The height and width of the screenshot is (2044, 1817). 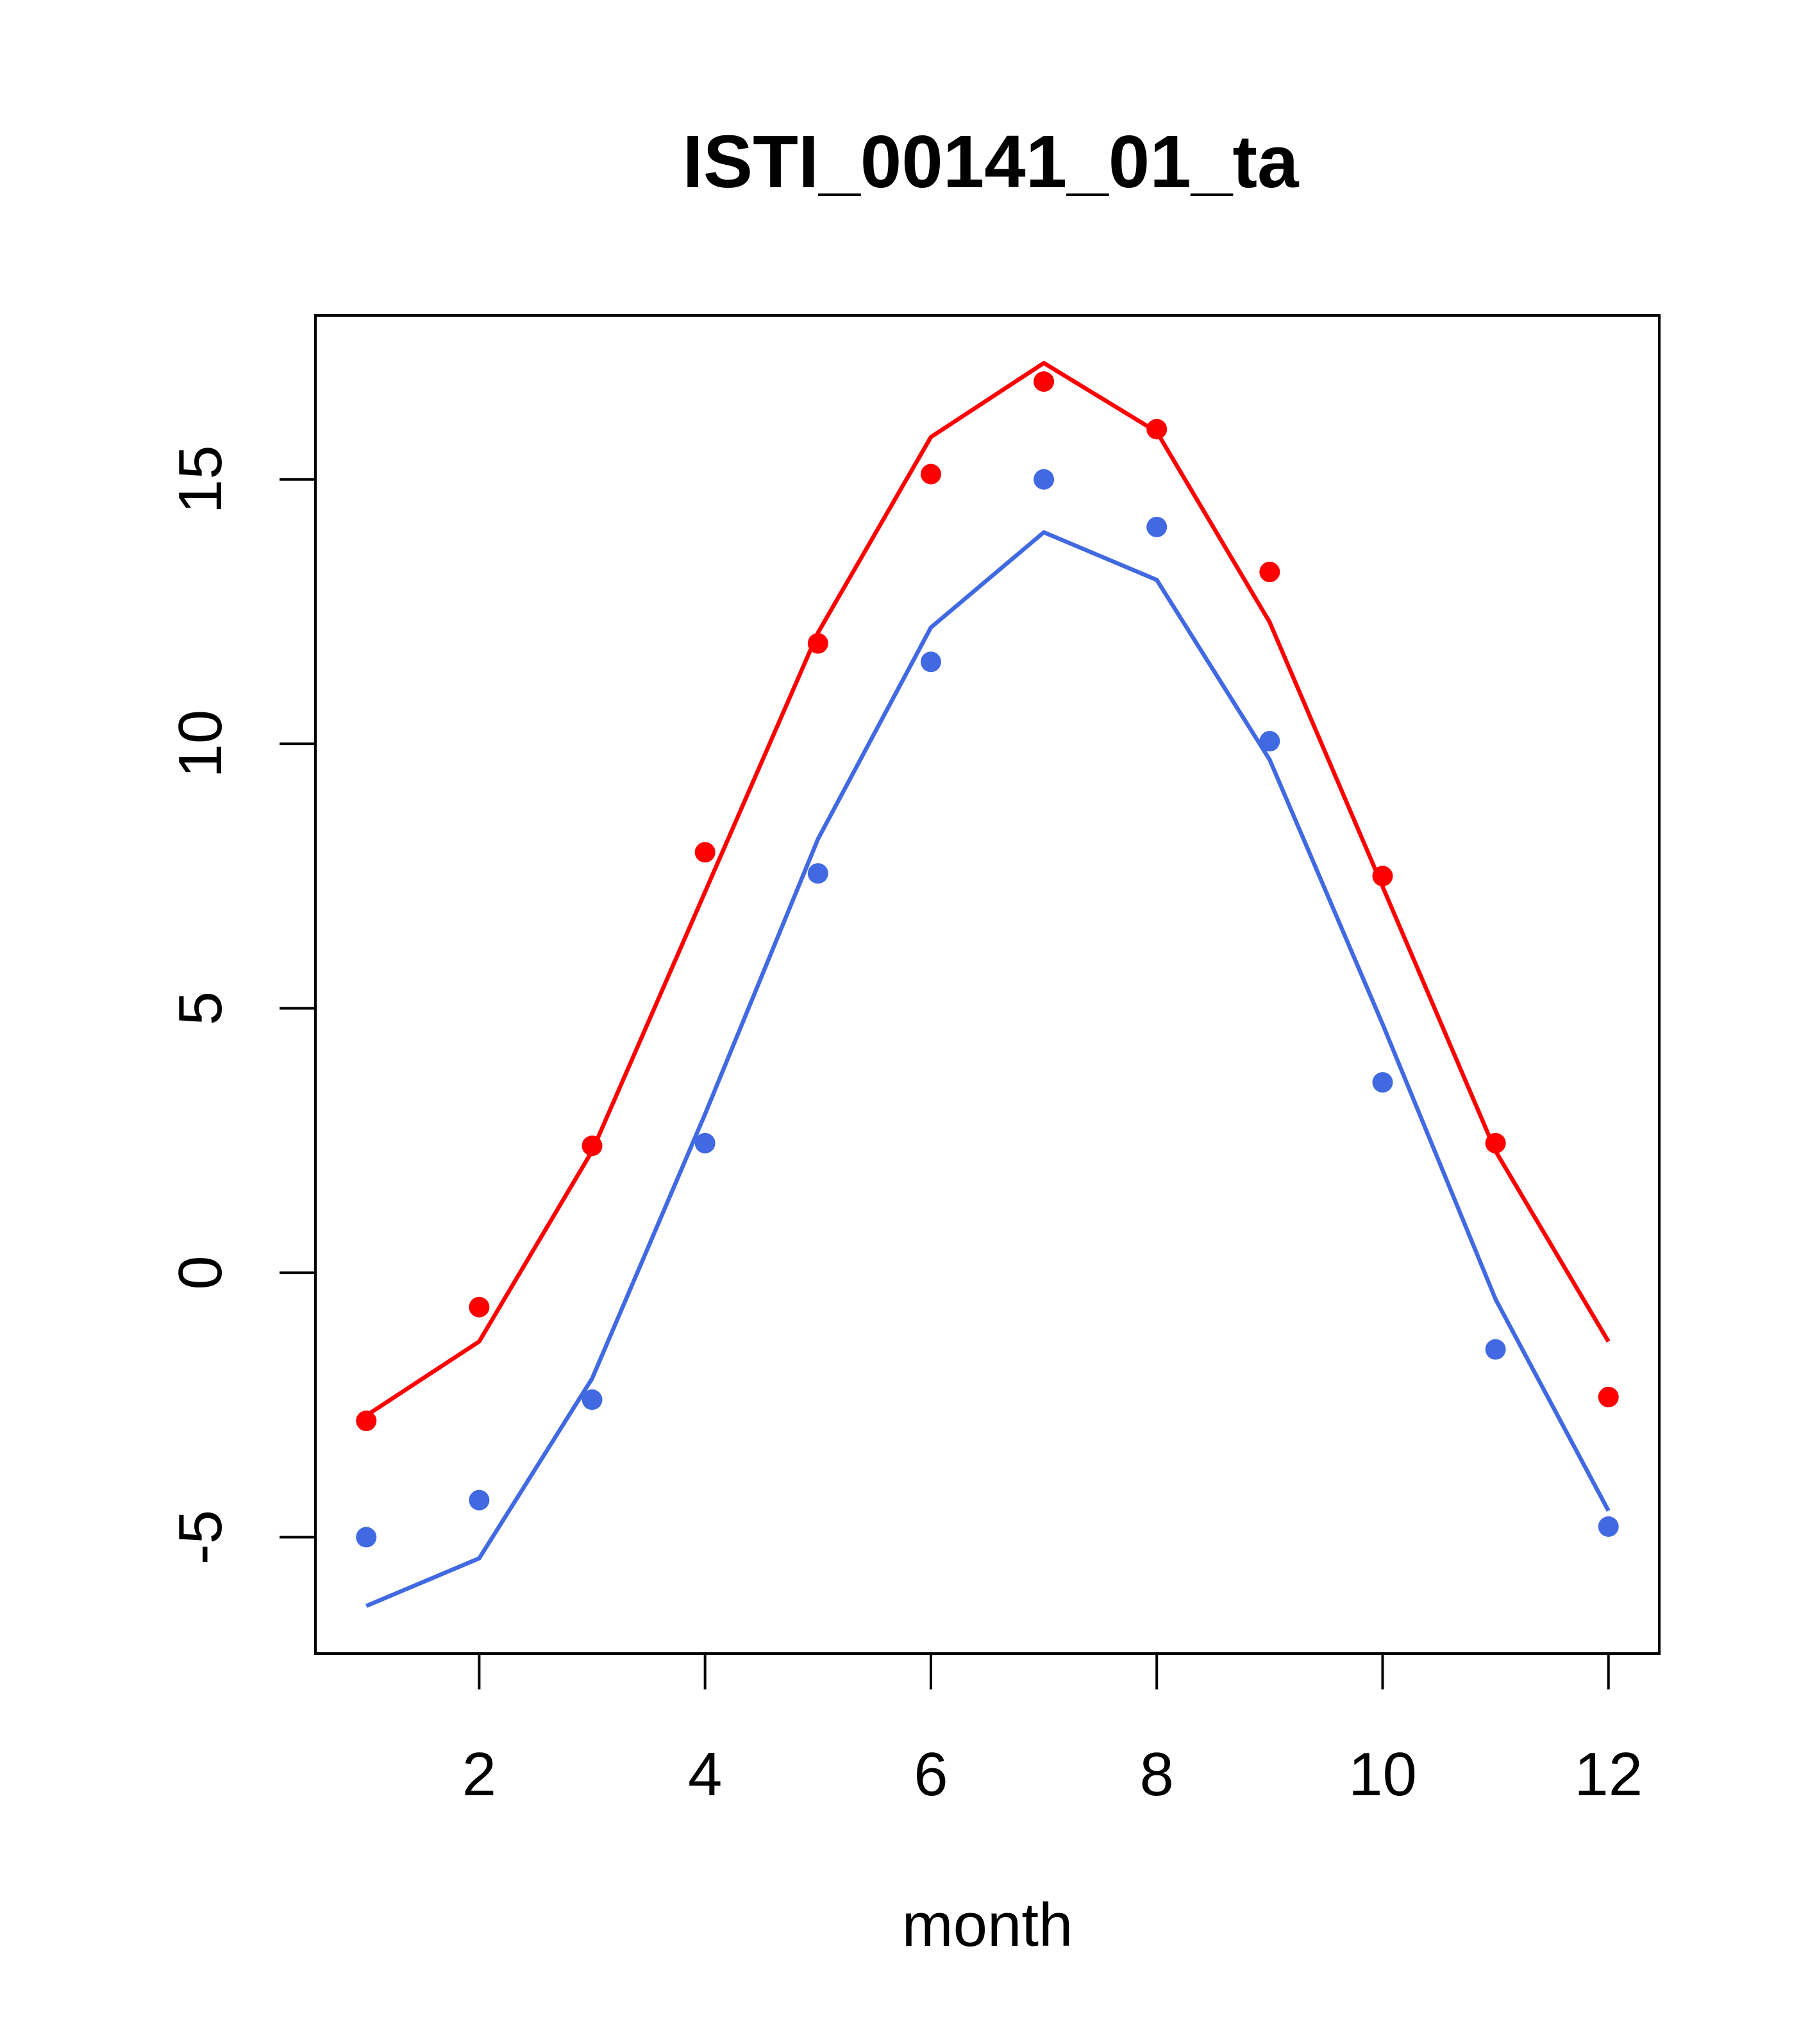 I want to click on x-tick-label: 12, so click(x=1608, y=1775).